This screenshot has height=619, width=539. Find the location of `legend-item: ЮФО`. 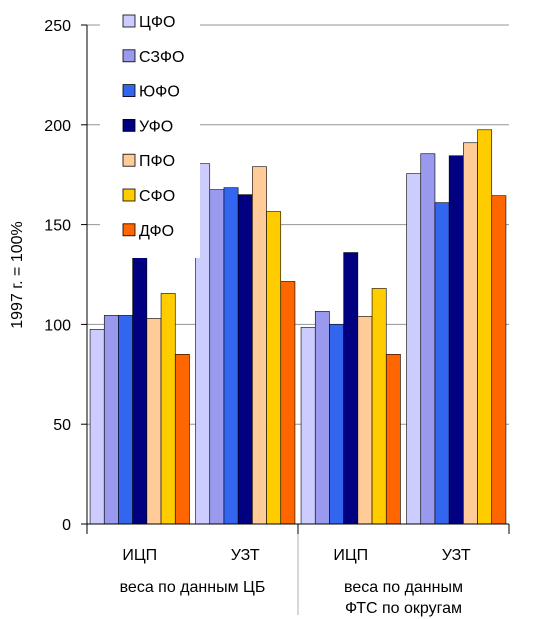

legend-item: ЮФО is located at coordinates (151, 92).